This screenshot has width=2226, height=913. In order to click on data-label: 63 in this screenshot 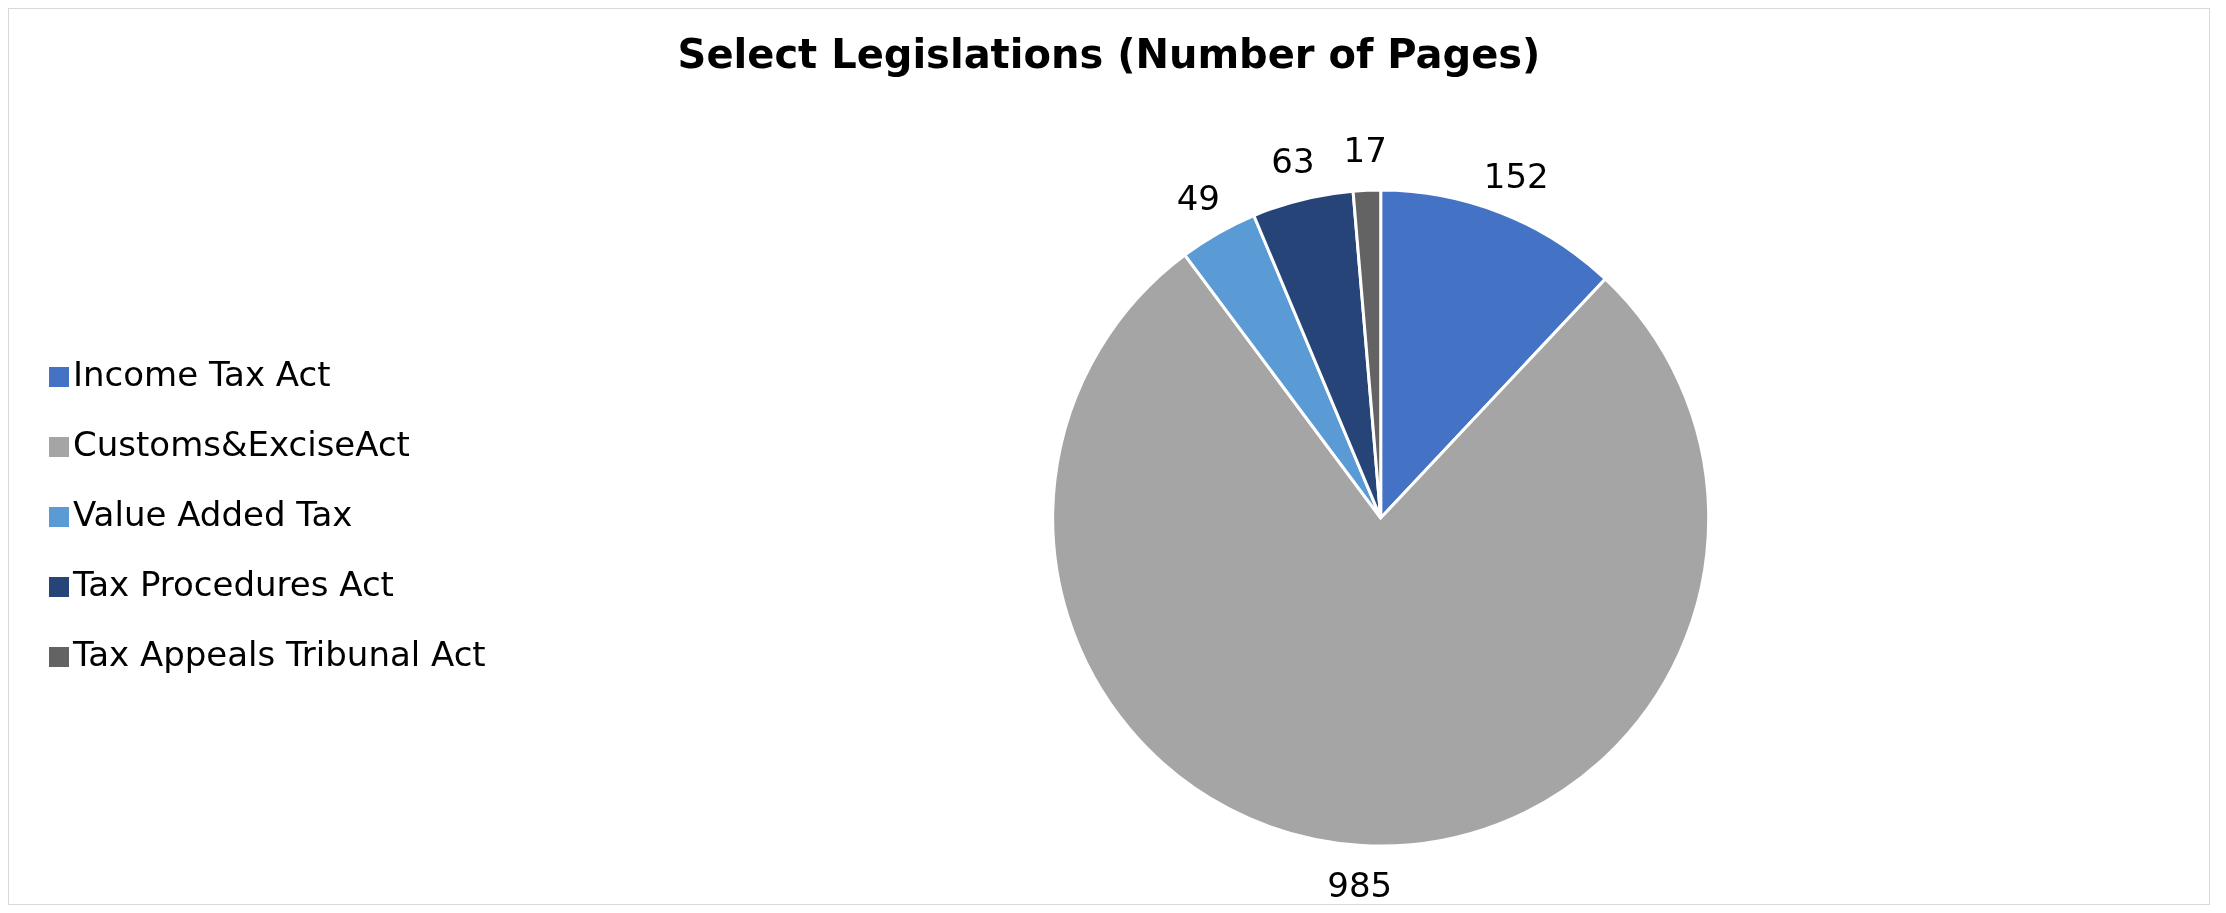, I will do `click(1293, 160)`.